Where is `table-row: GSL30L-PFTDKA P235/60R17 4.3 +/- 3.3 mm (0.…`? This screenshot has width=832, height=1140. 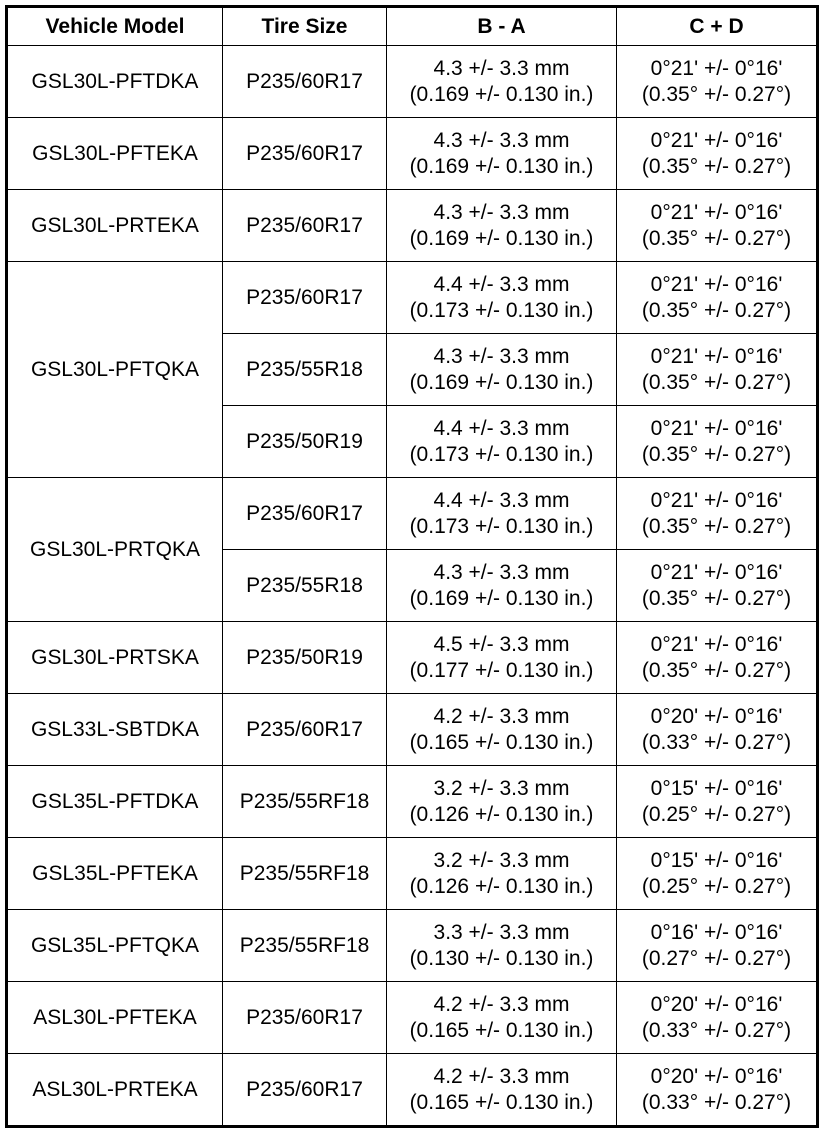
table-row: GSL30L-PFTDKA P235/60R17 4.3 +/- 3.3 mm (0.… is located at coordinates (412, 81).